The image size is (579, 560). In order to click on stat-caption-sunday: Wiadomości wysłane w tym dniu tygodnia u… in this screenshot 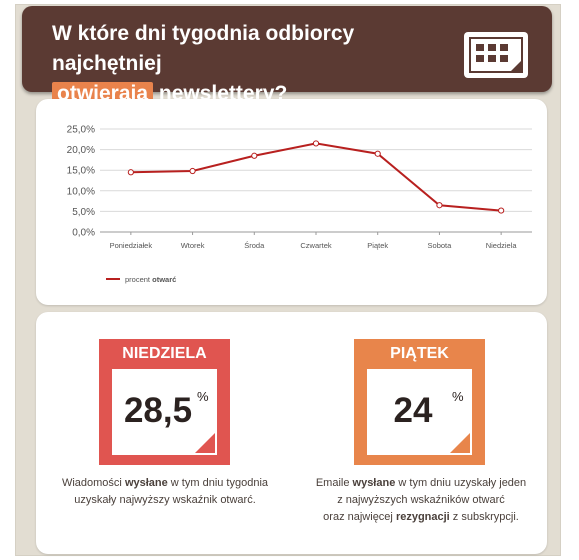, I will do `click(165, 492)`.